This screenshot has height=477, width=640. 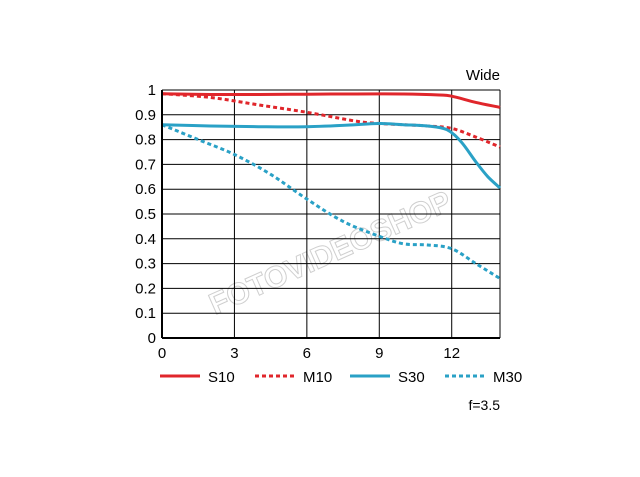 What do you see at coordinates (152, 338) in the screenshot?
I see `y-tick-label: 0` at bounding box center [152, 338].